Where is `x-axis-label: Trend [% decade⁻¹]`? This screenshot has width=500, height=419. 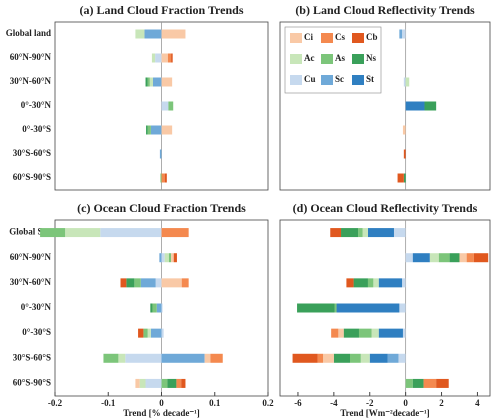 x-axis-label: Trend [% decade⁻¹] is located at coordinates (161, 413).